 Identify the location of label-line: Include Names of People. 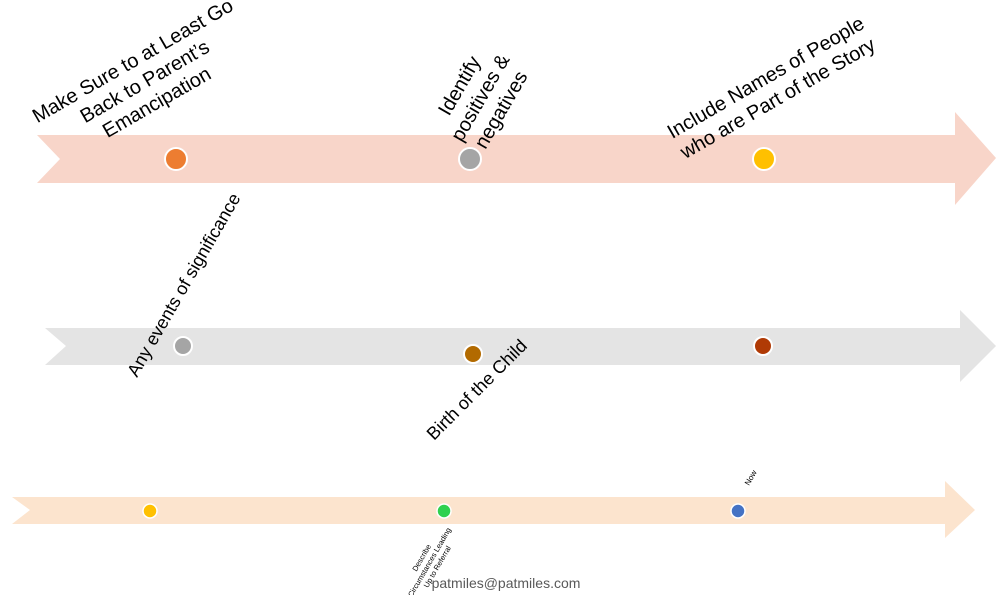
(766, 78).